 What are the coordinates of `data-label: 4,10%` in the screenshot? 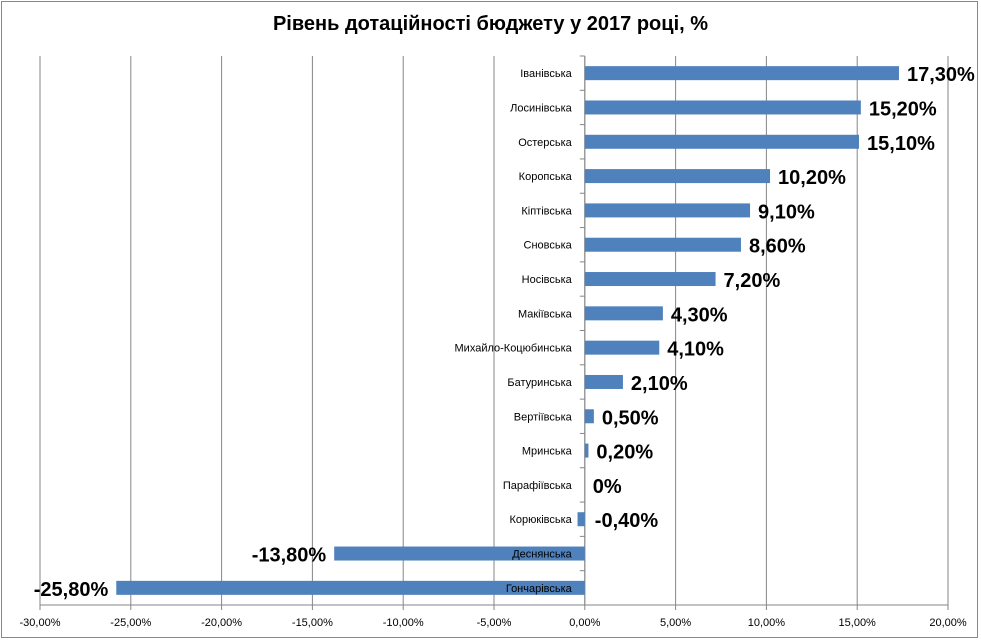 It's located at (695, 350).